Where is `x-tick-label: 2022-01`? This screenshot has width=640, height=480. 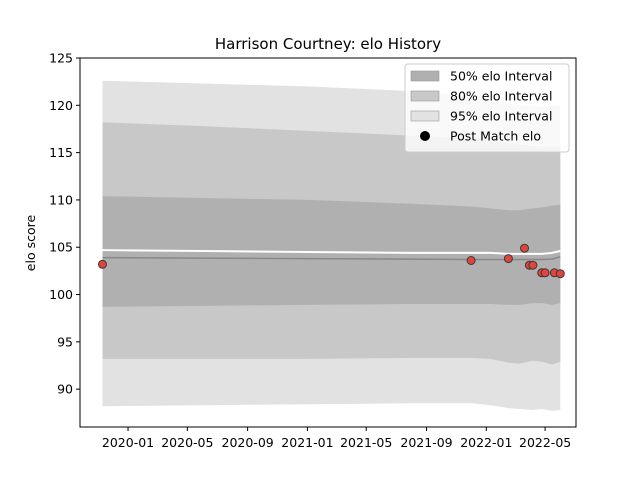 x-tick-label: 2022-01 is located at coordinates (486, 442).